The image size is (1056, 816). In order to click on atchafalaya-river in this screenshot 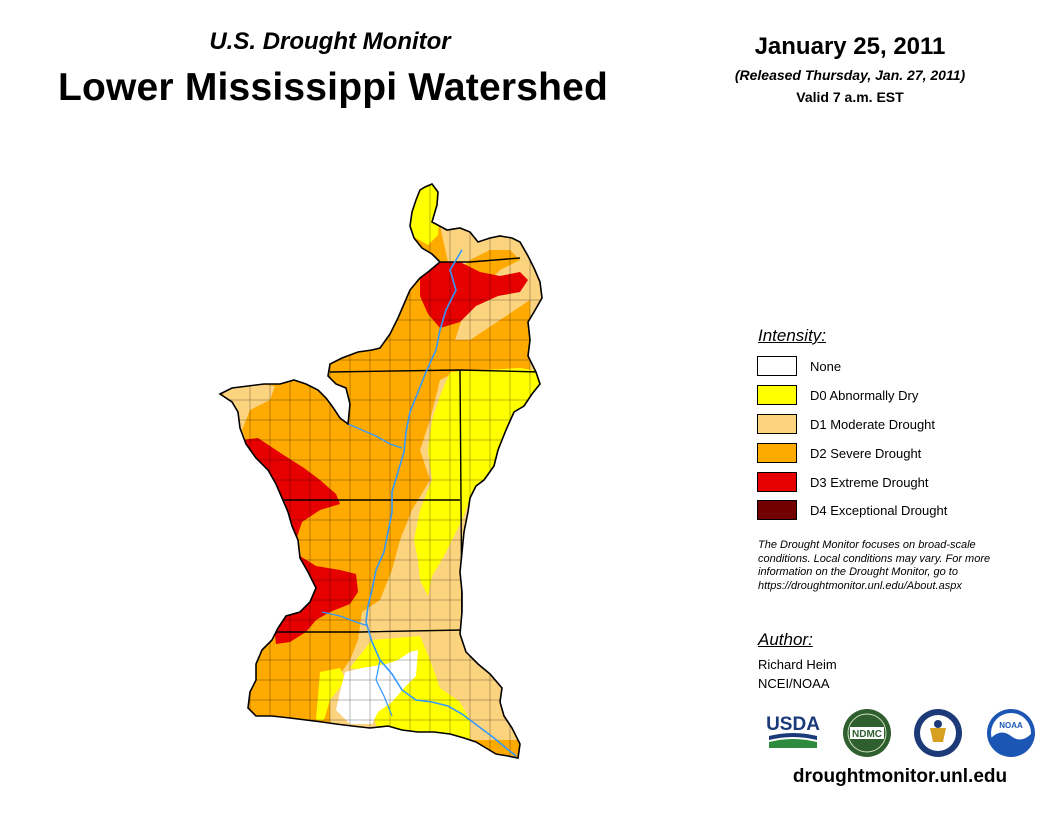, I will do `click(384, 688)`.